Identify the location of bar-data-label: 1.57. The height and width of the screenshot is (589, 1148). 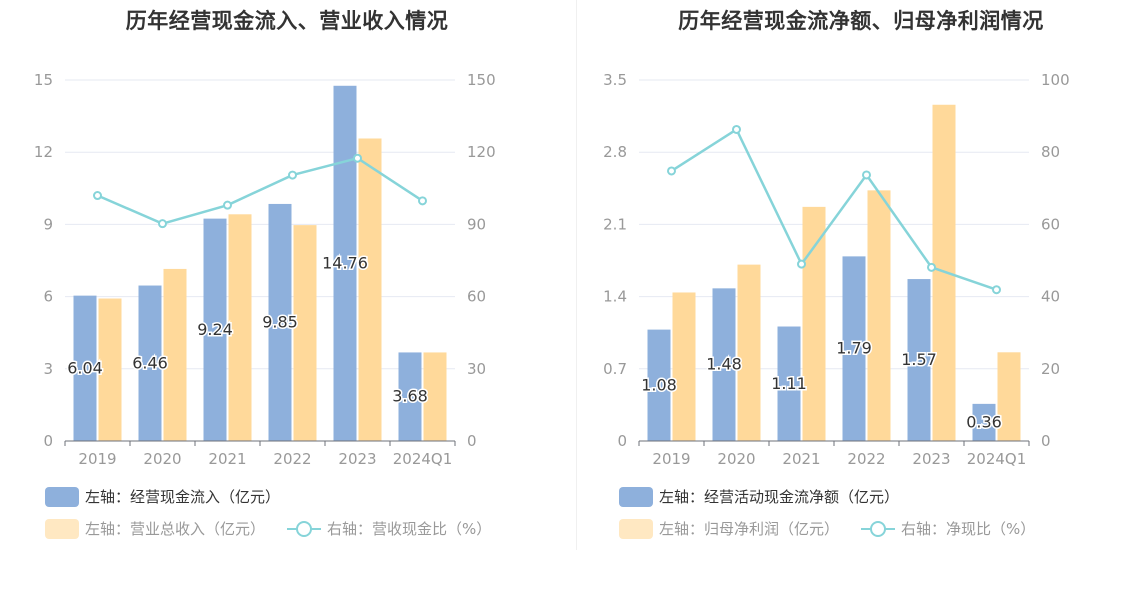
(919, 359).